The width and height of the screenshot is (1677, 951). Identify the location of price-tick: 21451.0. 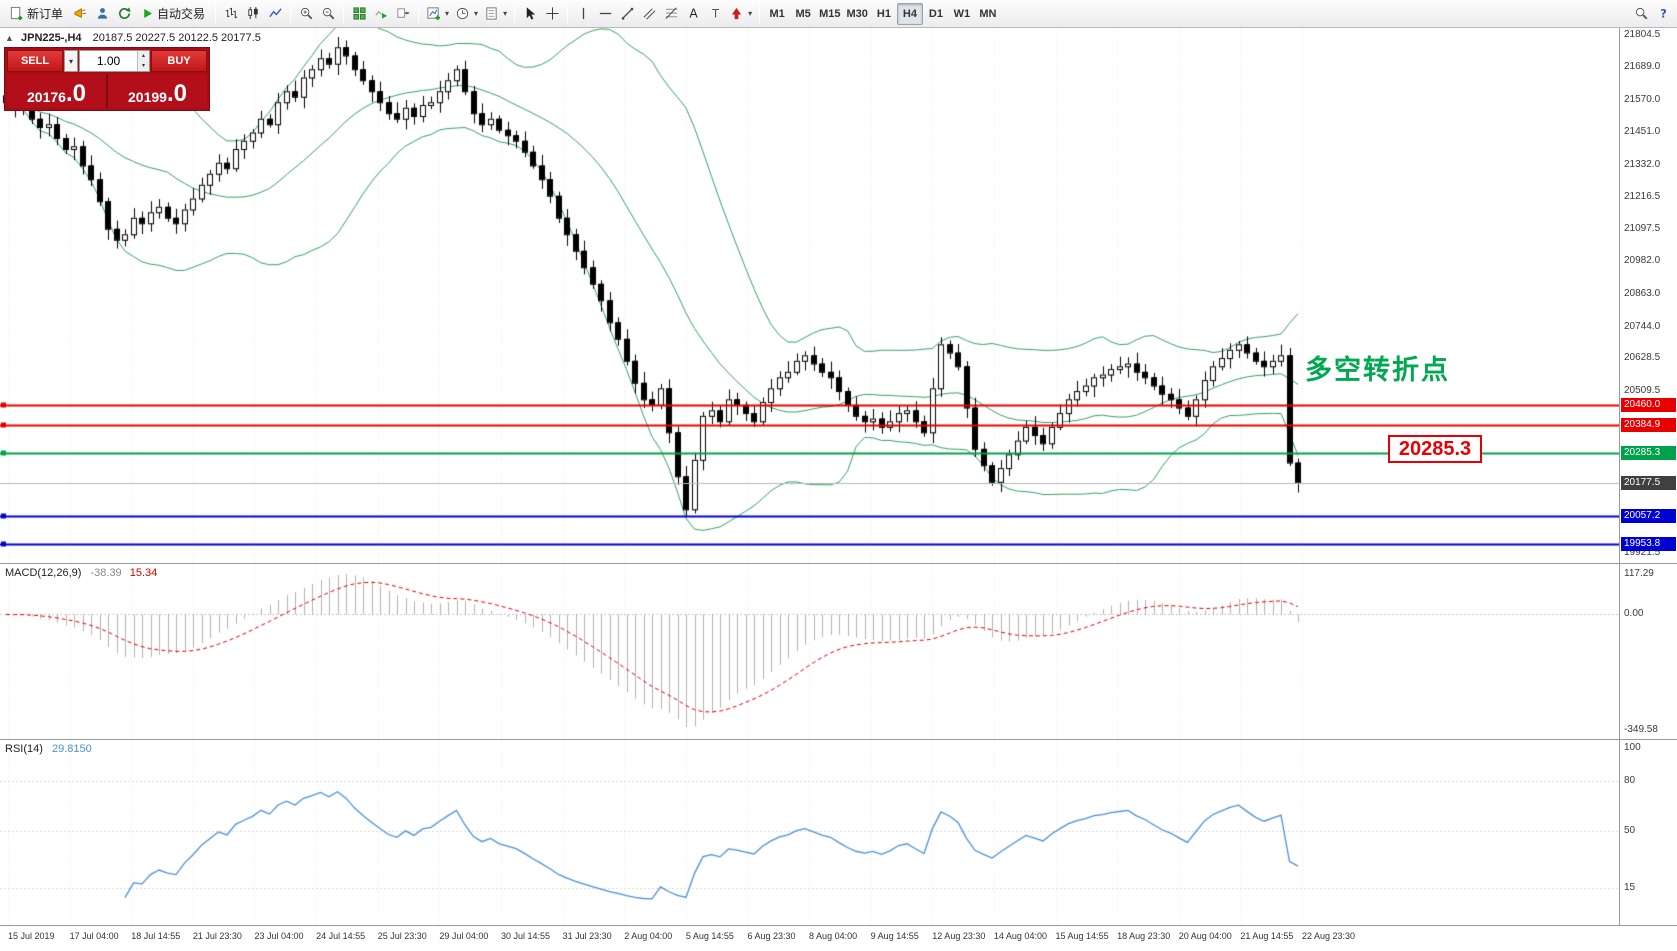
(1642, 132).